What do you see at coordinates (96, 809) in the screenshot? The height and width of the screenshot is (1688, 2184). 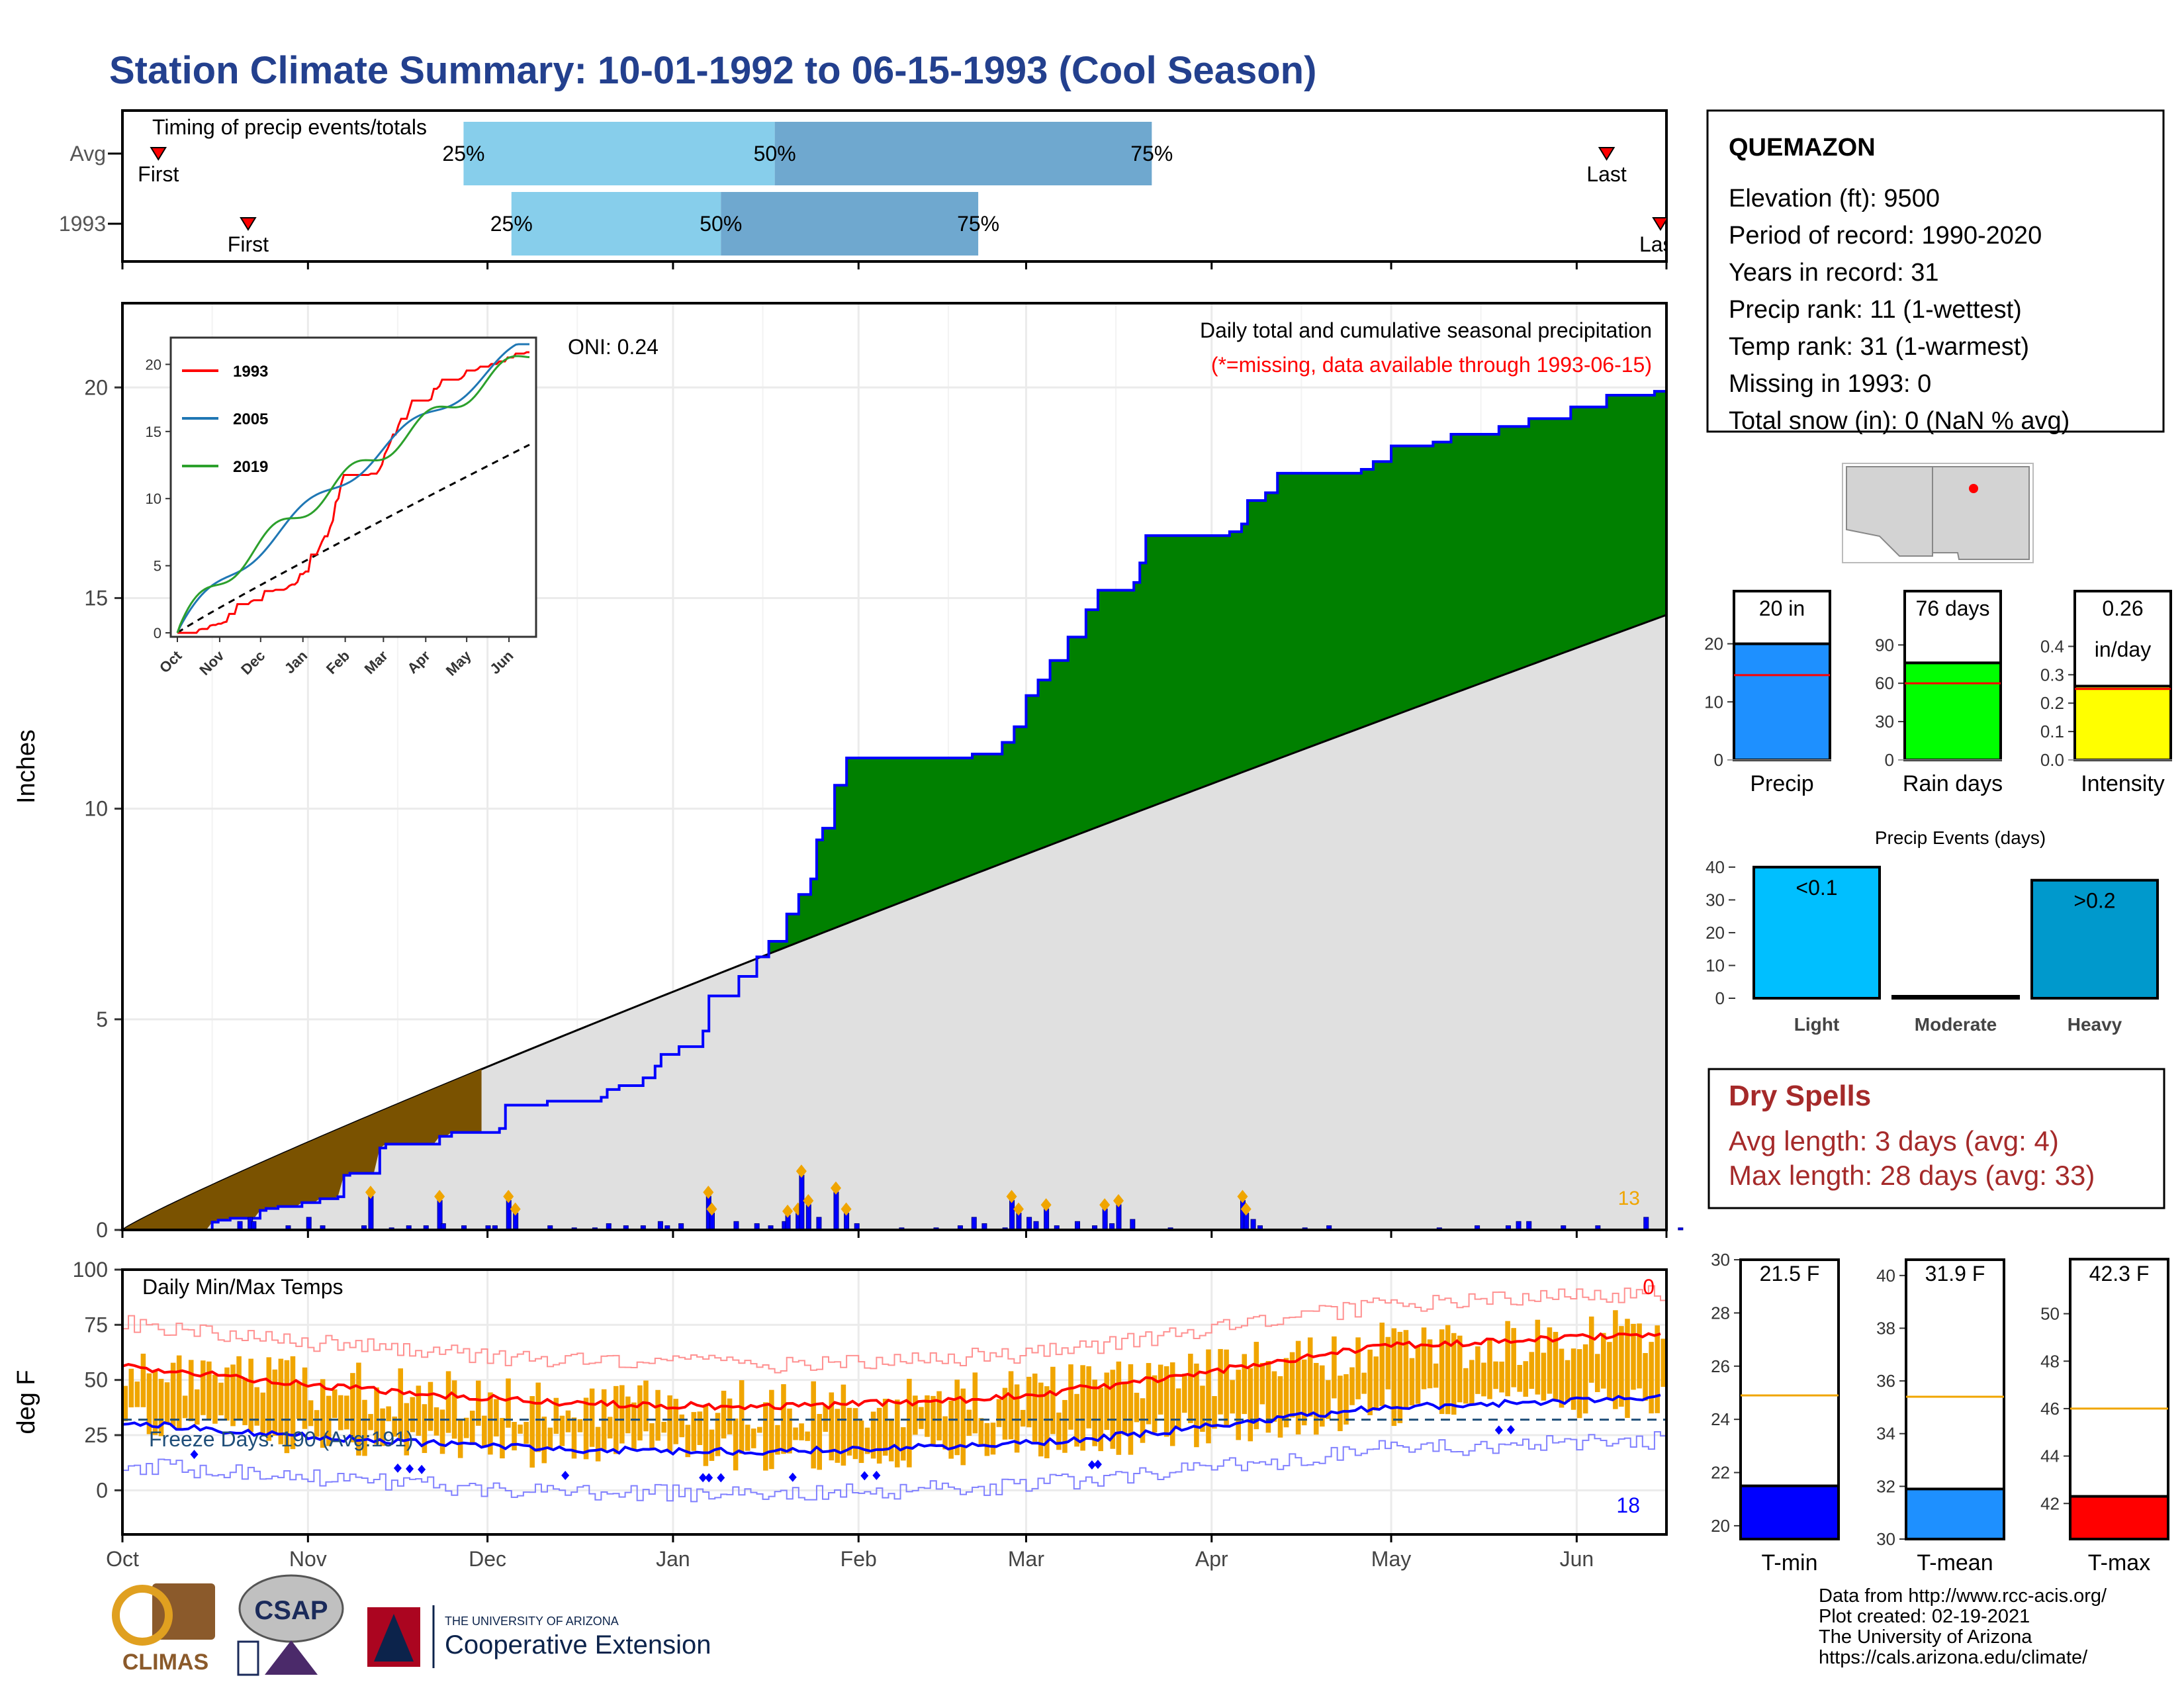 I see `precip-y-tick-label: 10` at bounding box center [96, 809].